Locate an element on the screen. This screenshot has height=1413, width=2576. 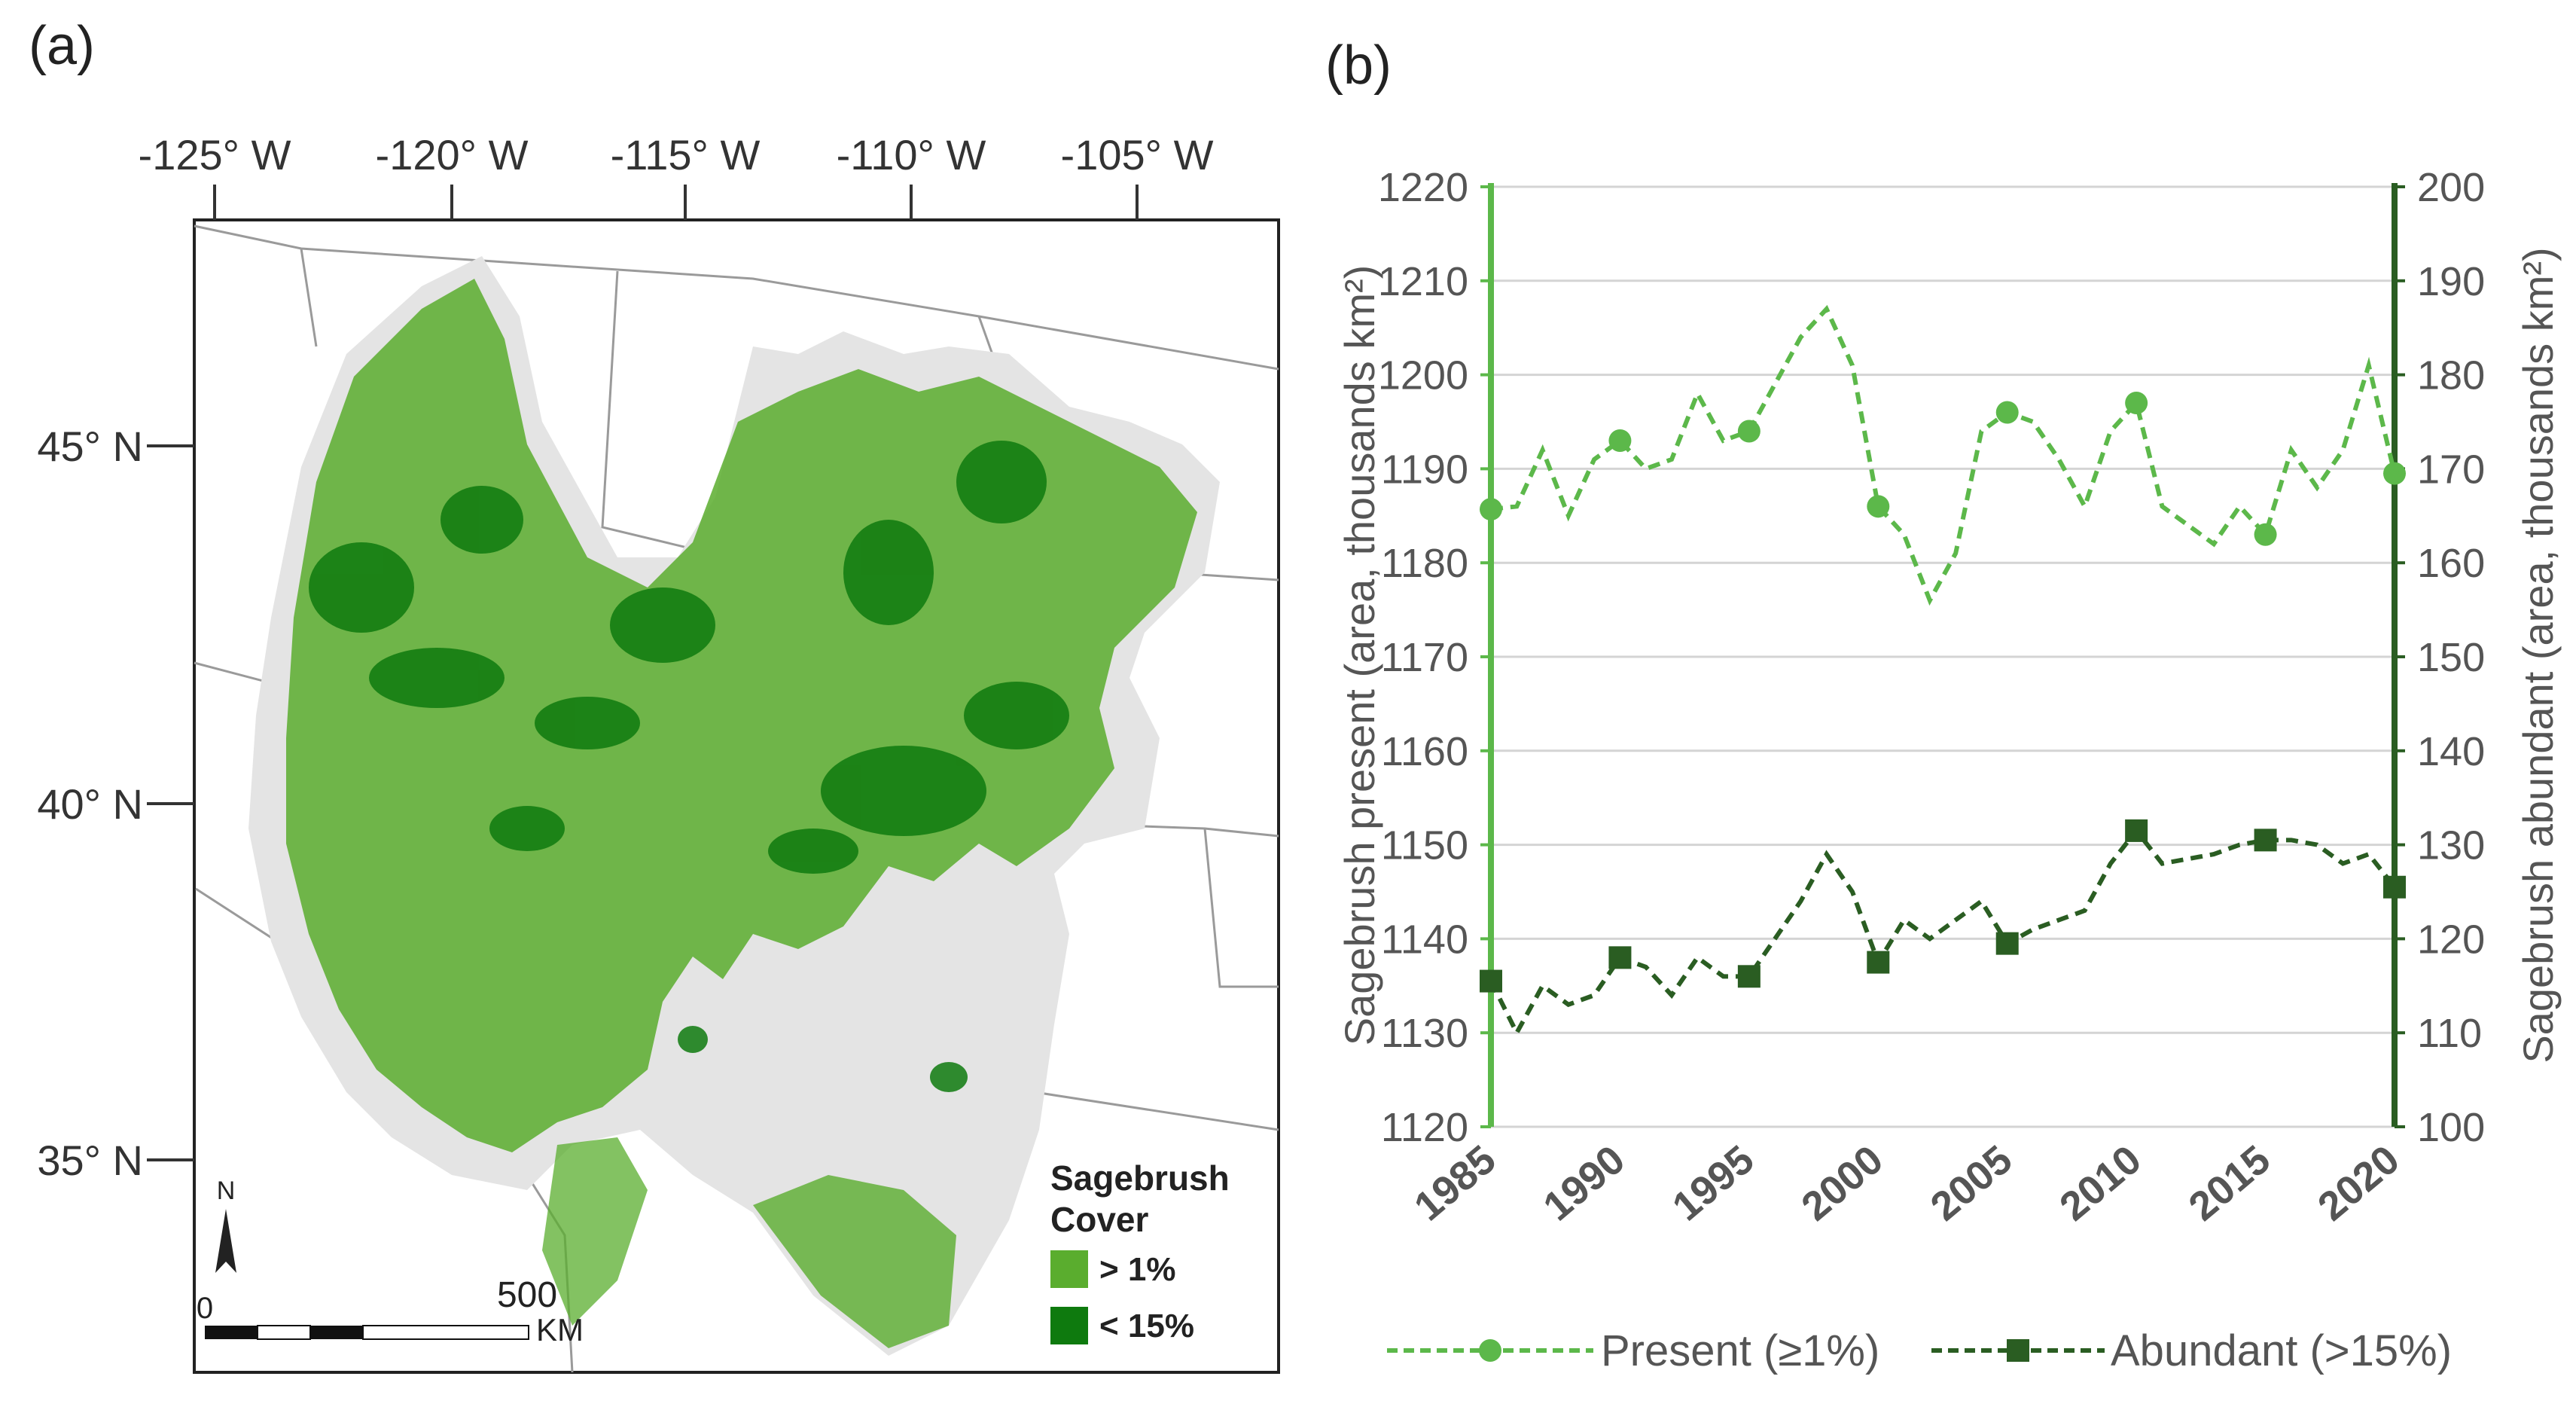
tick-label: 2005 is located at coordinates (1971, 1183).